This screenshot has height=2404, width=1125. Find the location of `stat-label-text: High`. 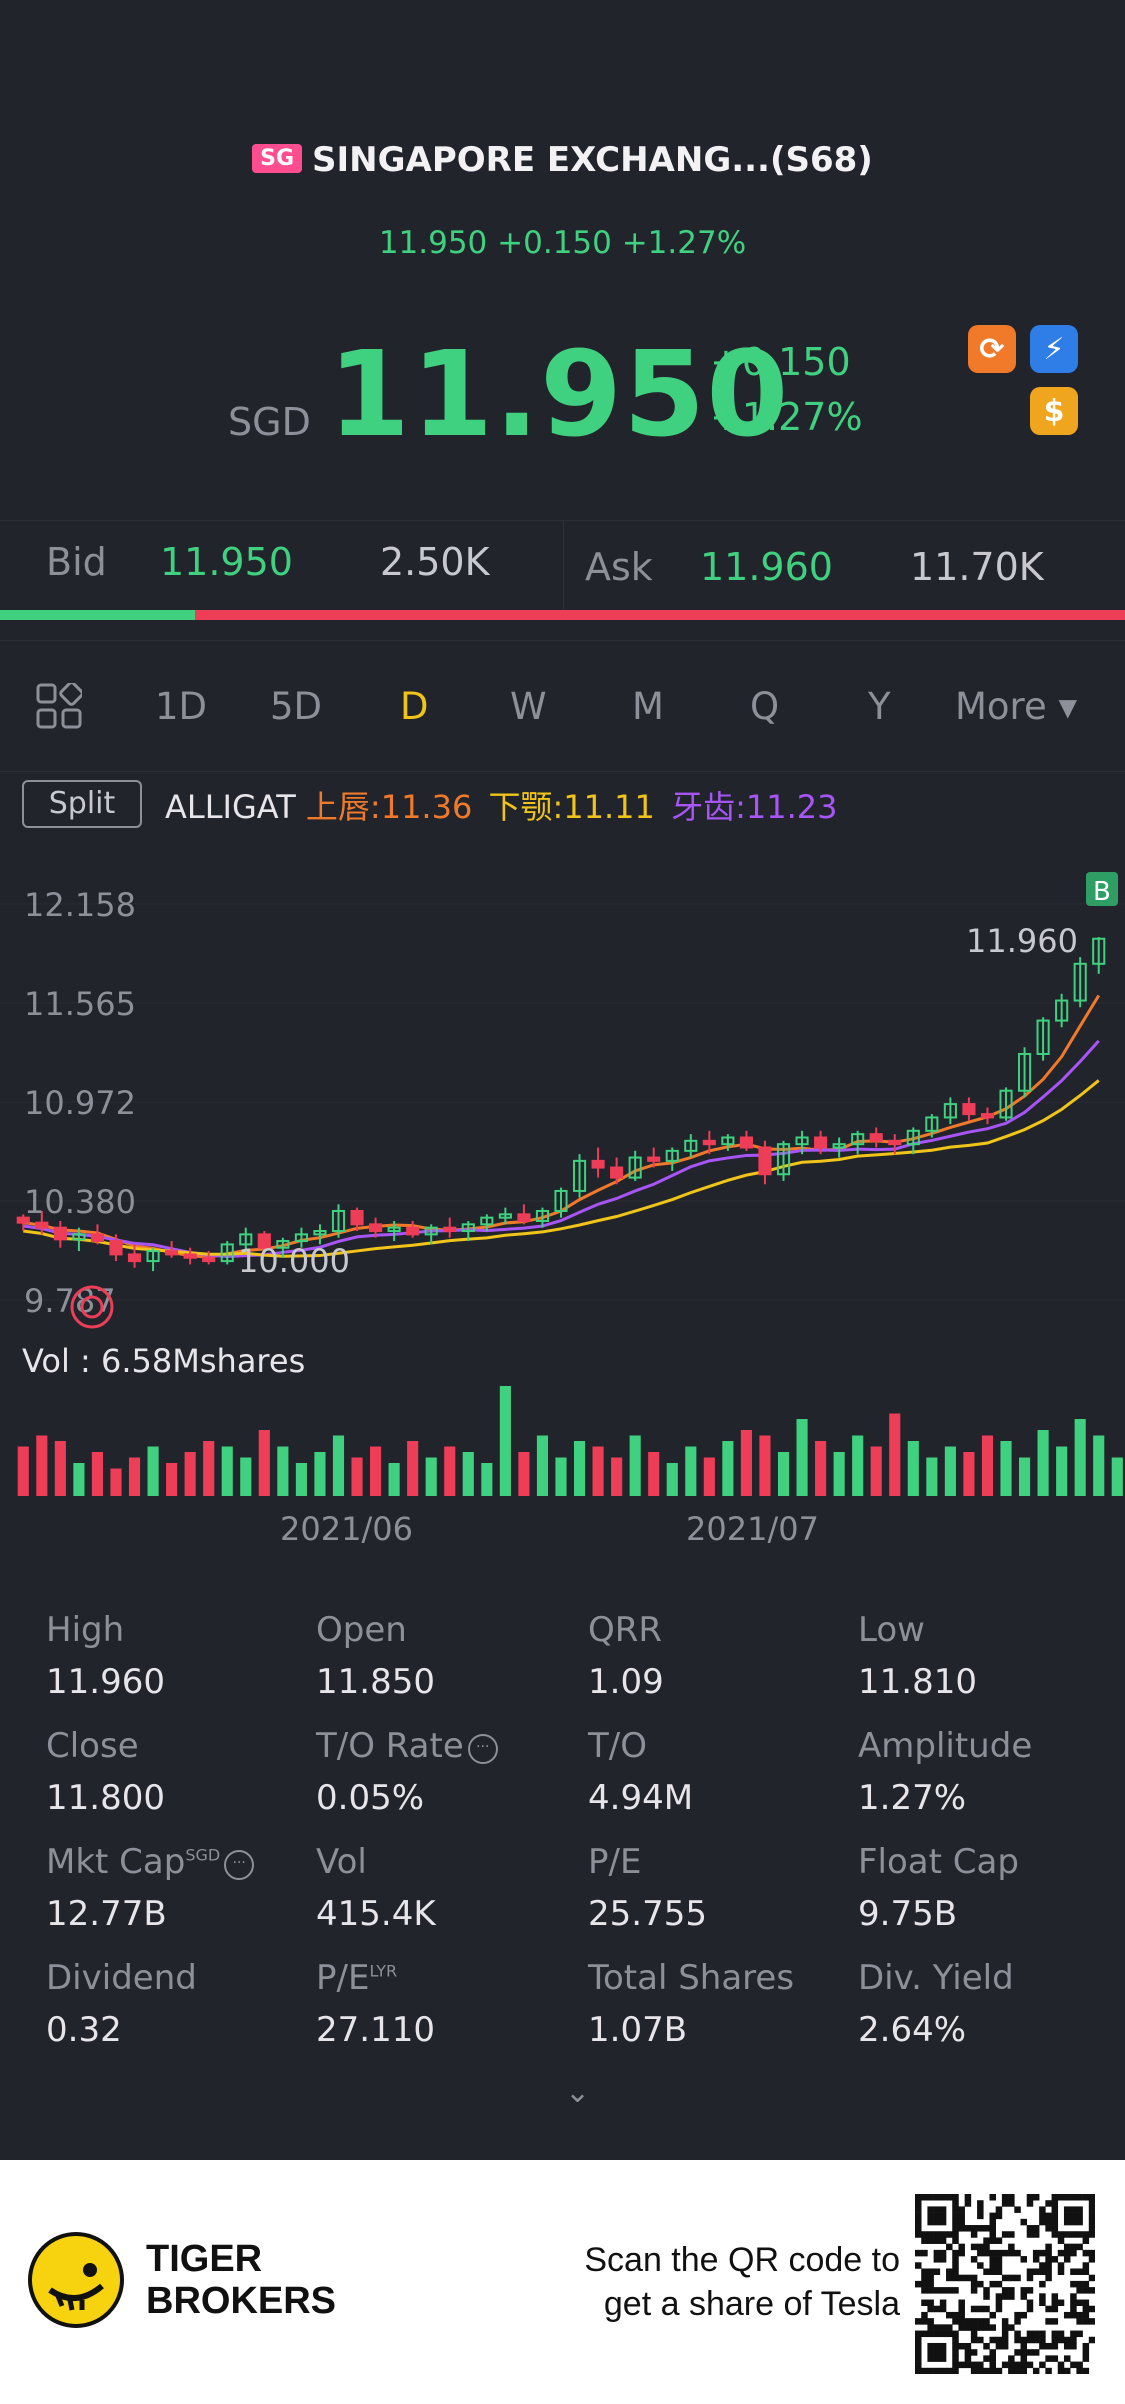

stat-label-text: High is located at coordinates (85, 1630).